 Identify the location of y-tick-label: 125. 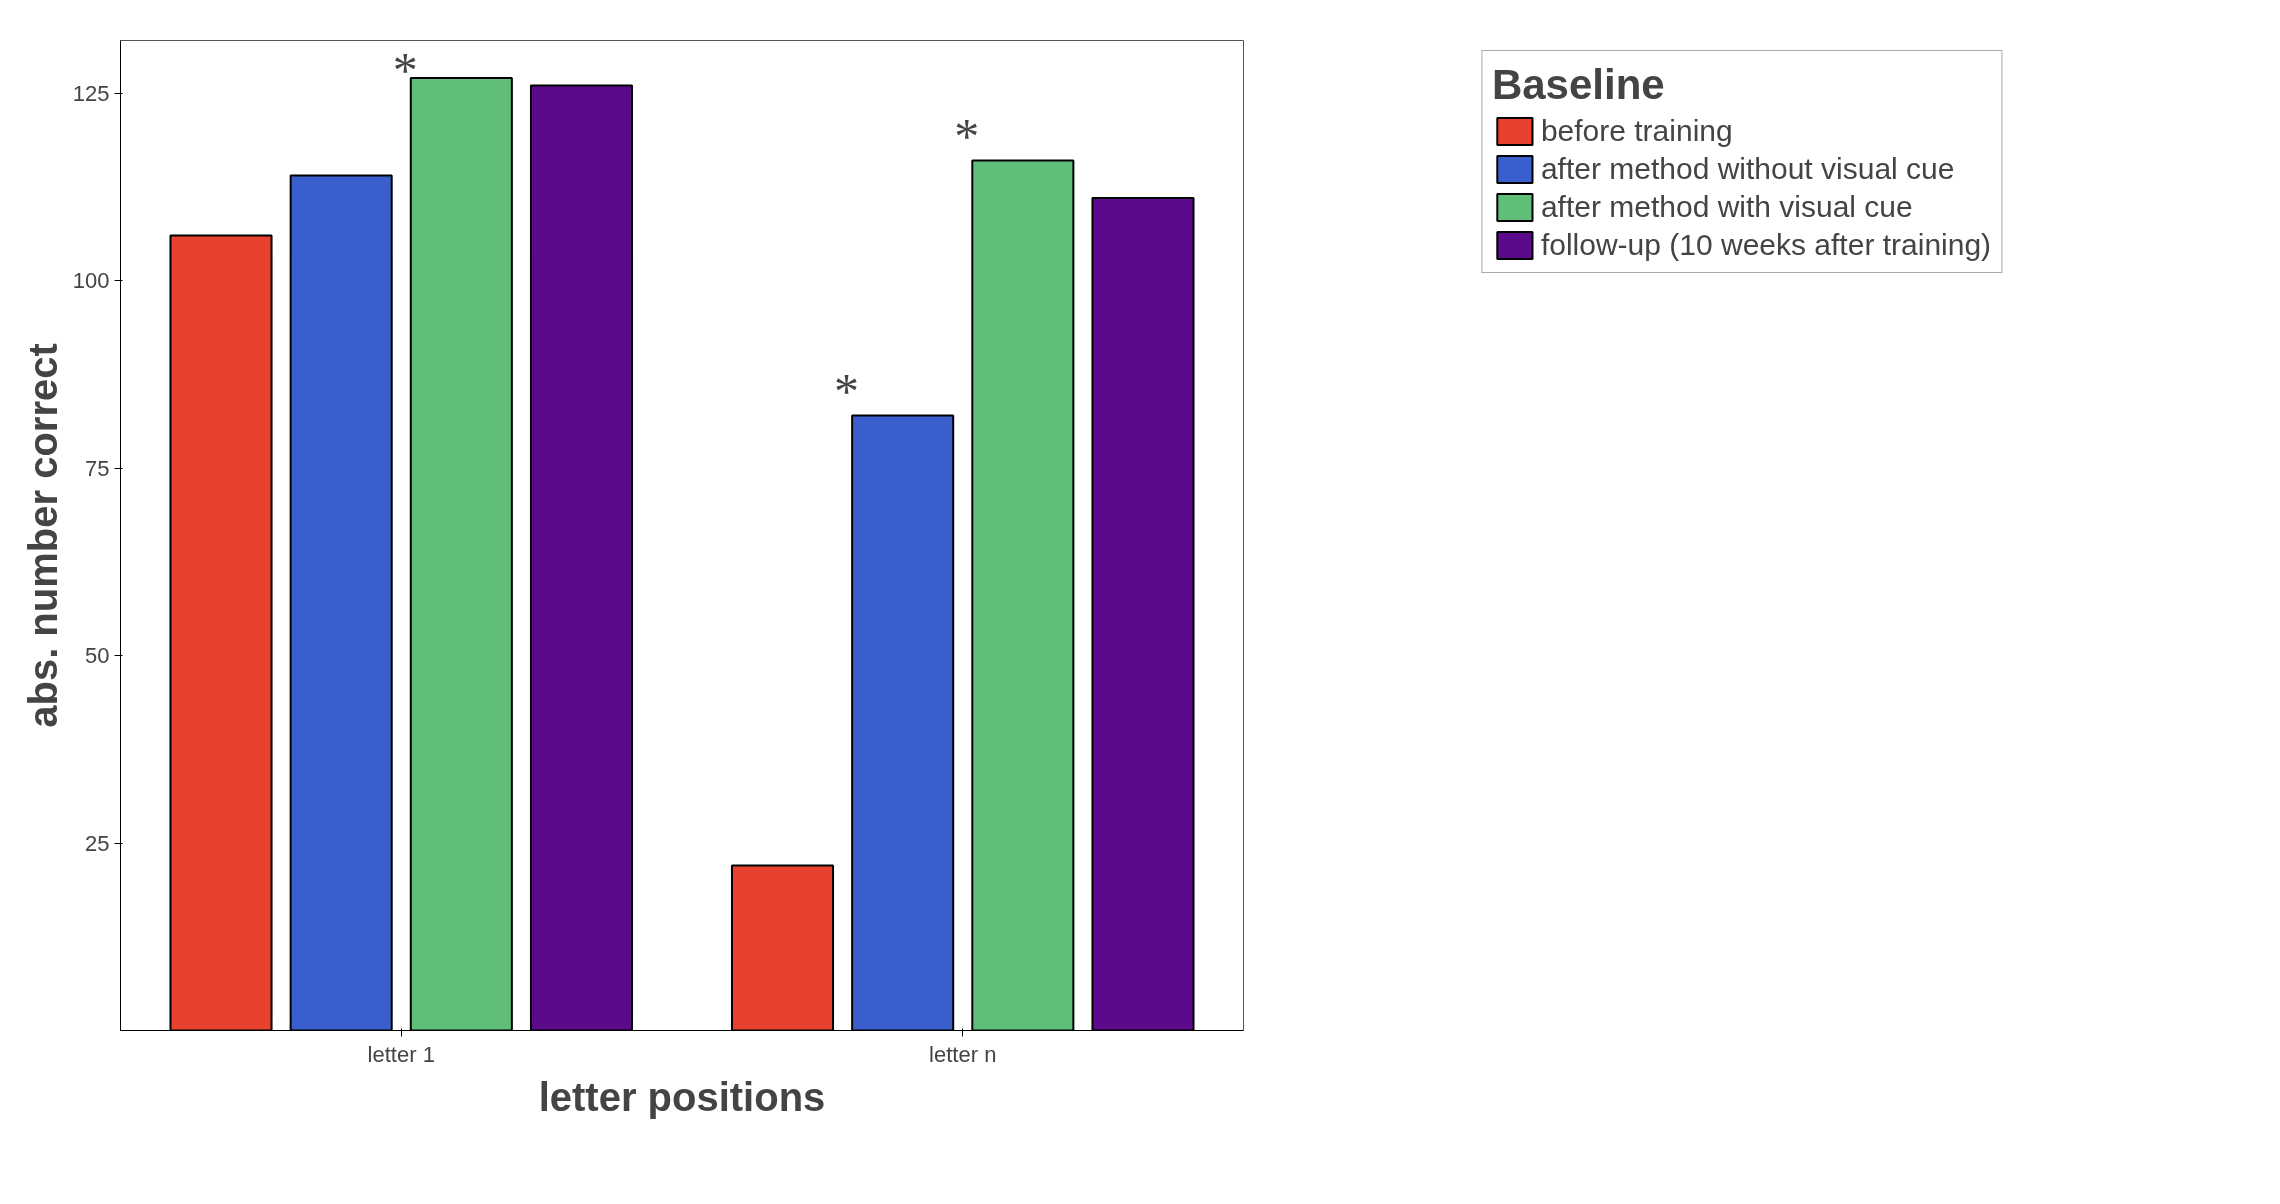
(91, 93).